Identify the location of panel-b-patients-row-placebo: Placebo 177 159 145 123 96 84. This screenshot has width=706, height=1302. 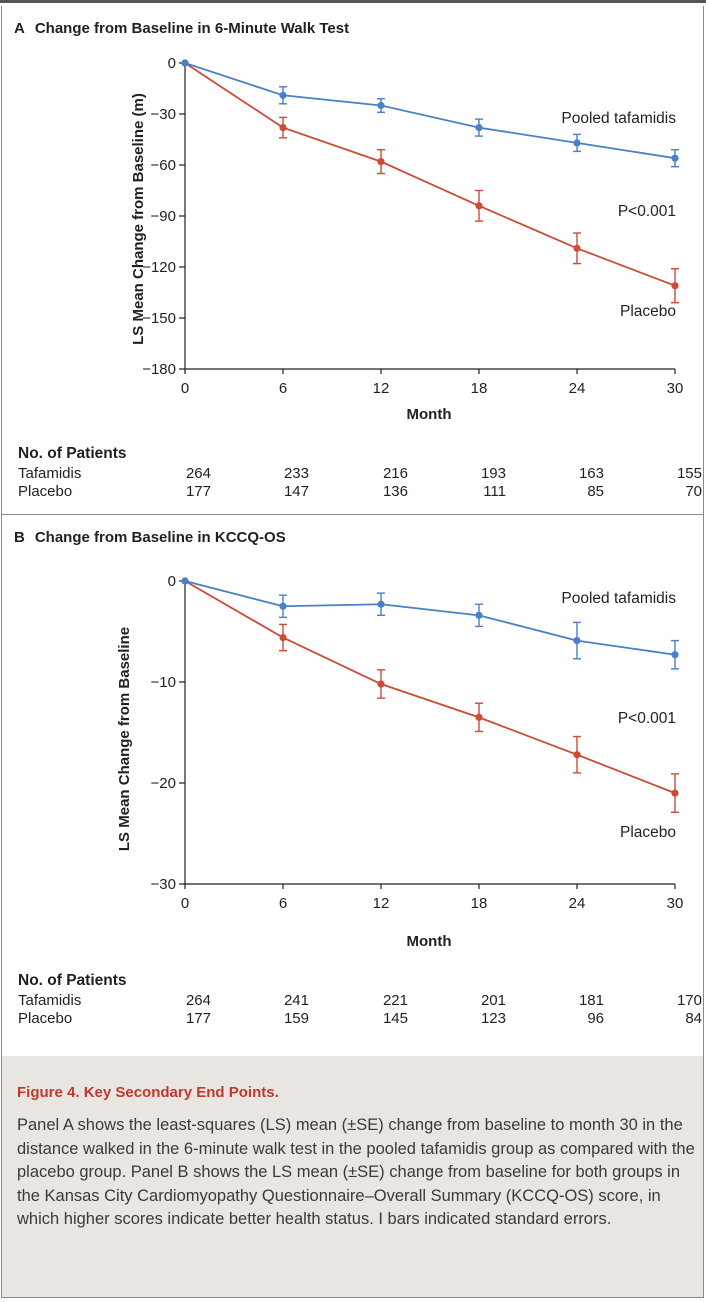
(360, 1019).